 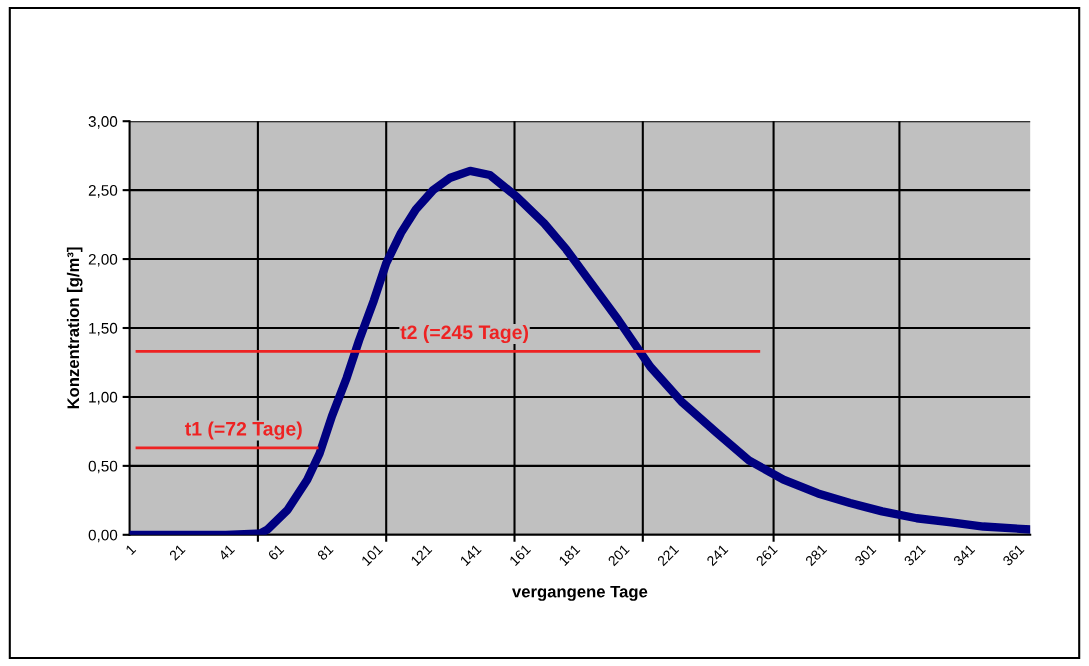 What do you see at coordinates (618, 555) in the screenshot?
I see `x-tick-label: 201` at bounding box center [618, 555].